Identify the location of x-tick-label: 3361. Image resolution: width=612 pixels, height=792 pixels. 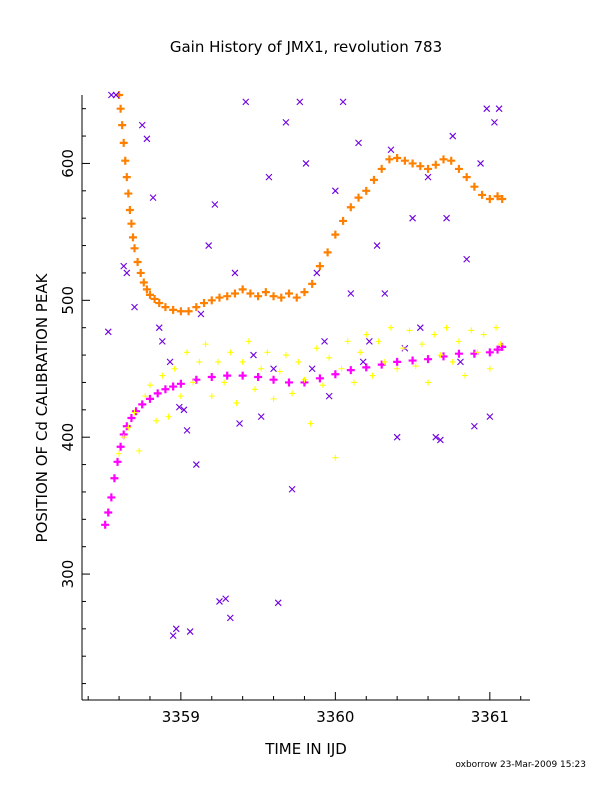
(490, 717).